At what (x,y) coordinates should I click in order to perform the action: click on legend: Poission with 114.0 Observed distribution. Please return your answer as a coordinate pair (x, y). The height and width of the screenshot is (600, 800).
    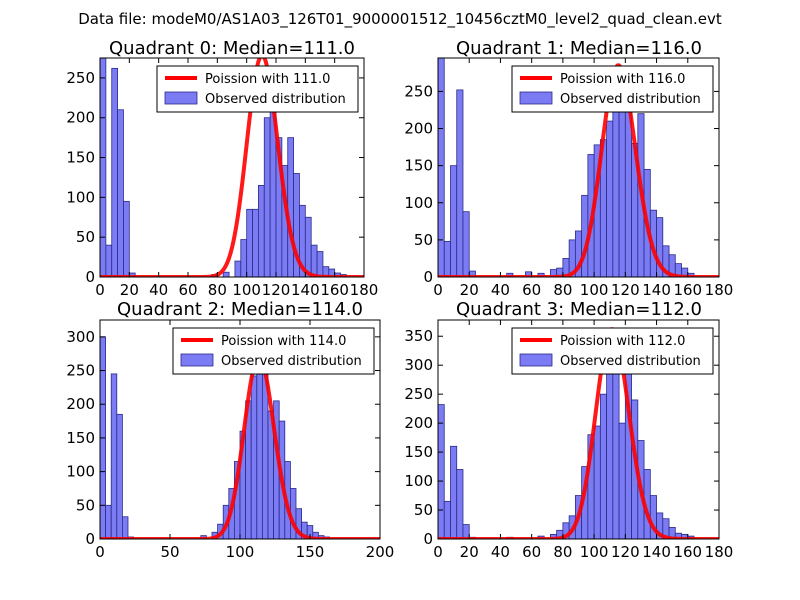
    Looking at the image, I should click on (273, 351).